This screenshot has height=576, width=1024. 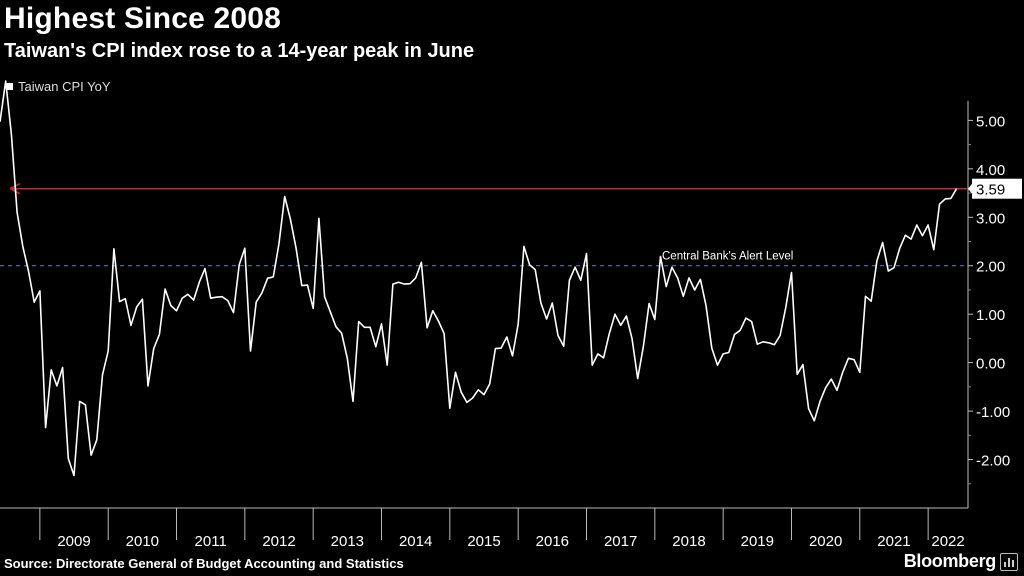 I want to click on x-tick-label: 2021, so click(x=893, y=541).